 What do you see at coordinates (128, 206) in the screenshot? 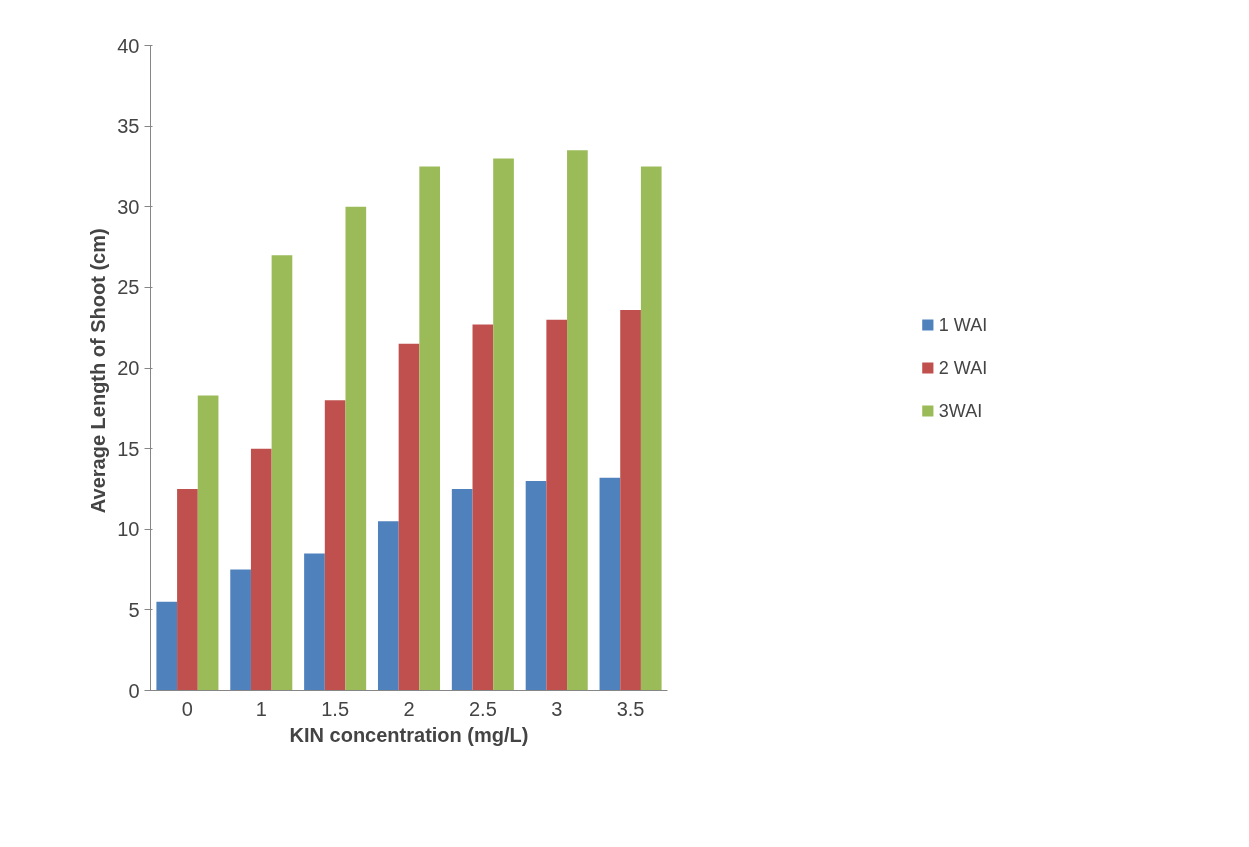
I see `y-tick-label: 30` at bounding box center [128, 206].